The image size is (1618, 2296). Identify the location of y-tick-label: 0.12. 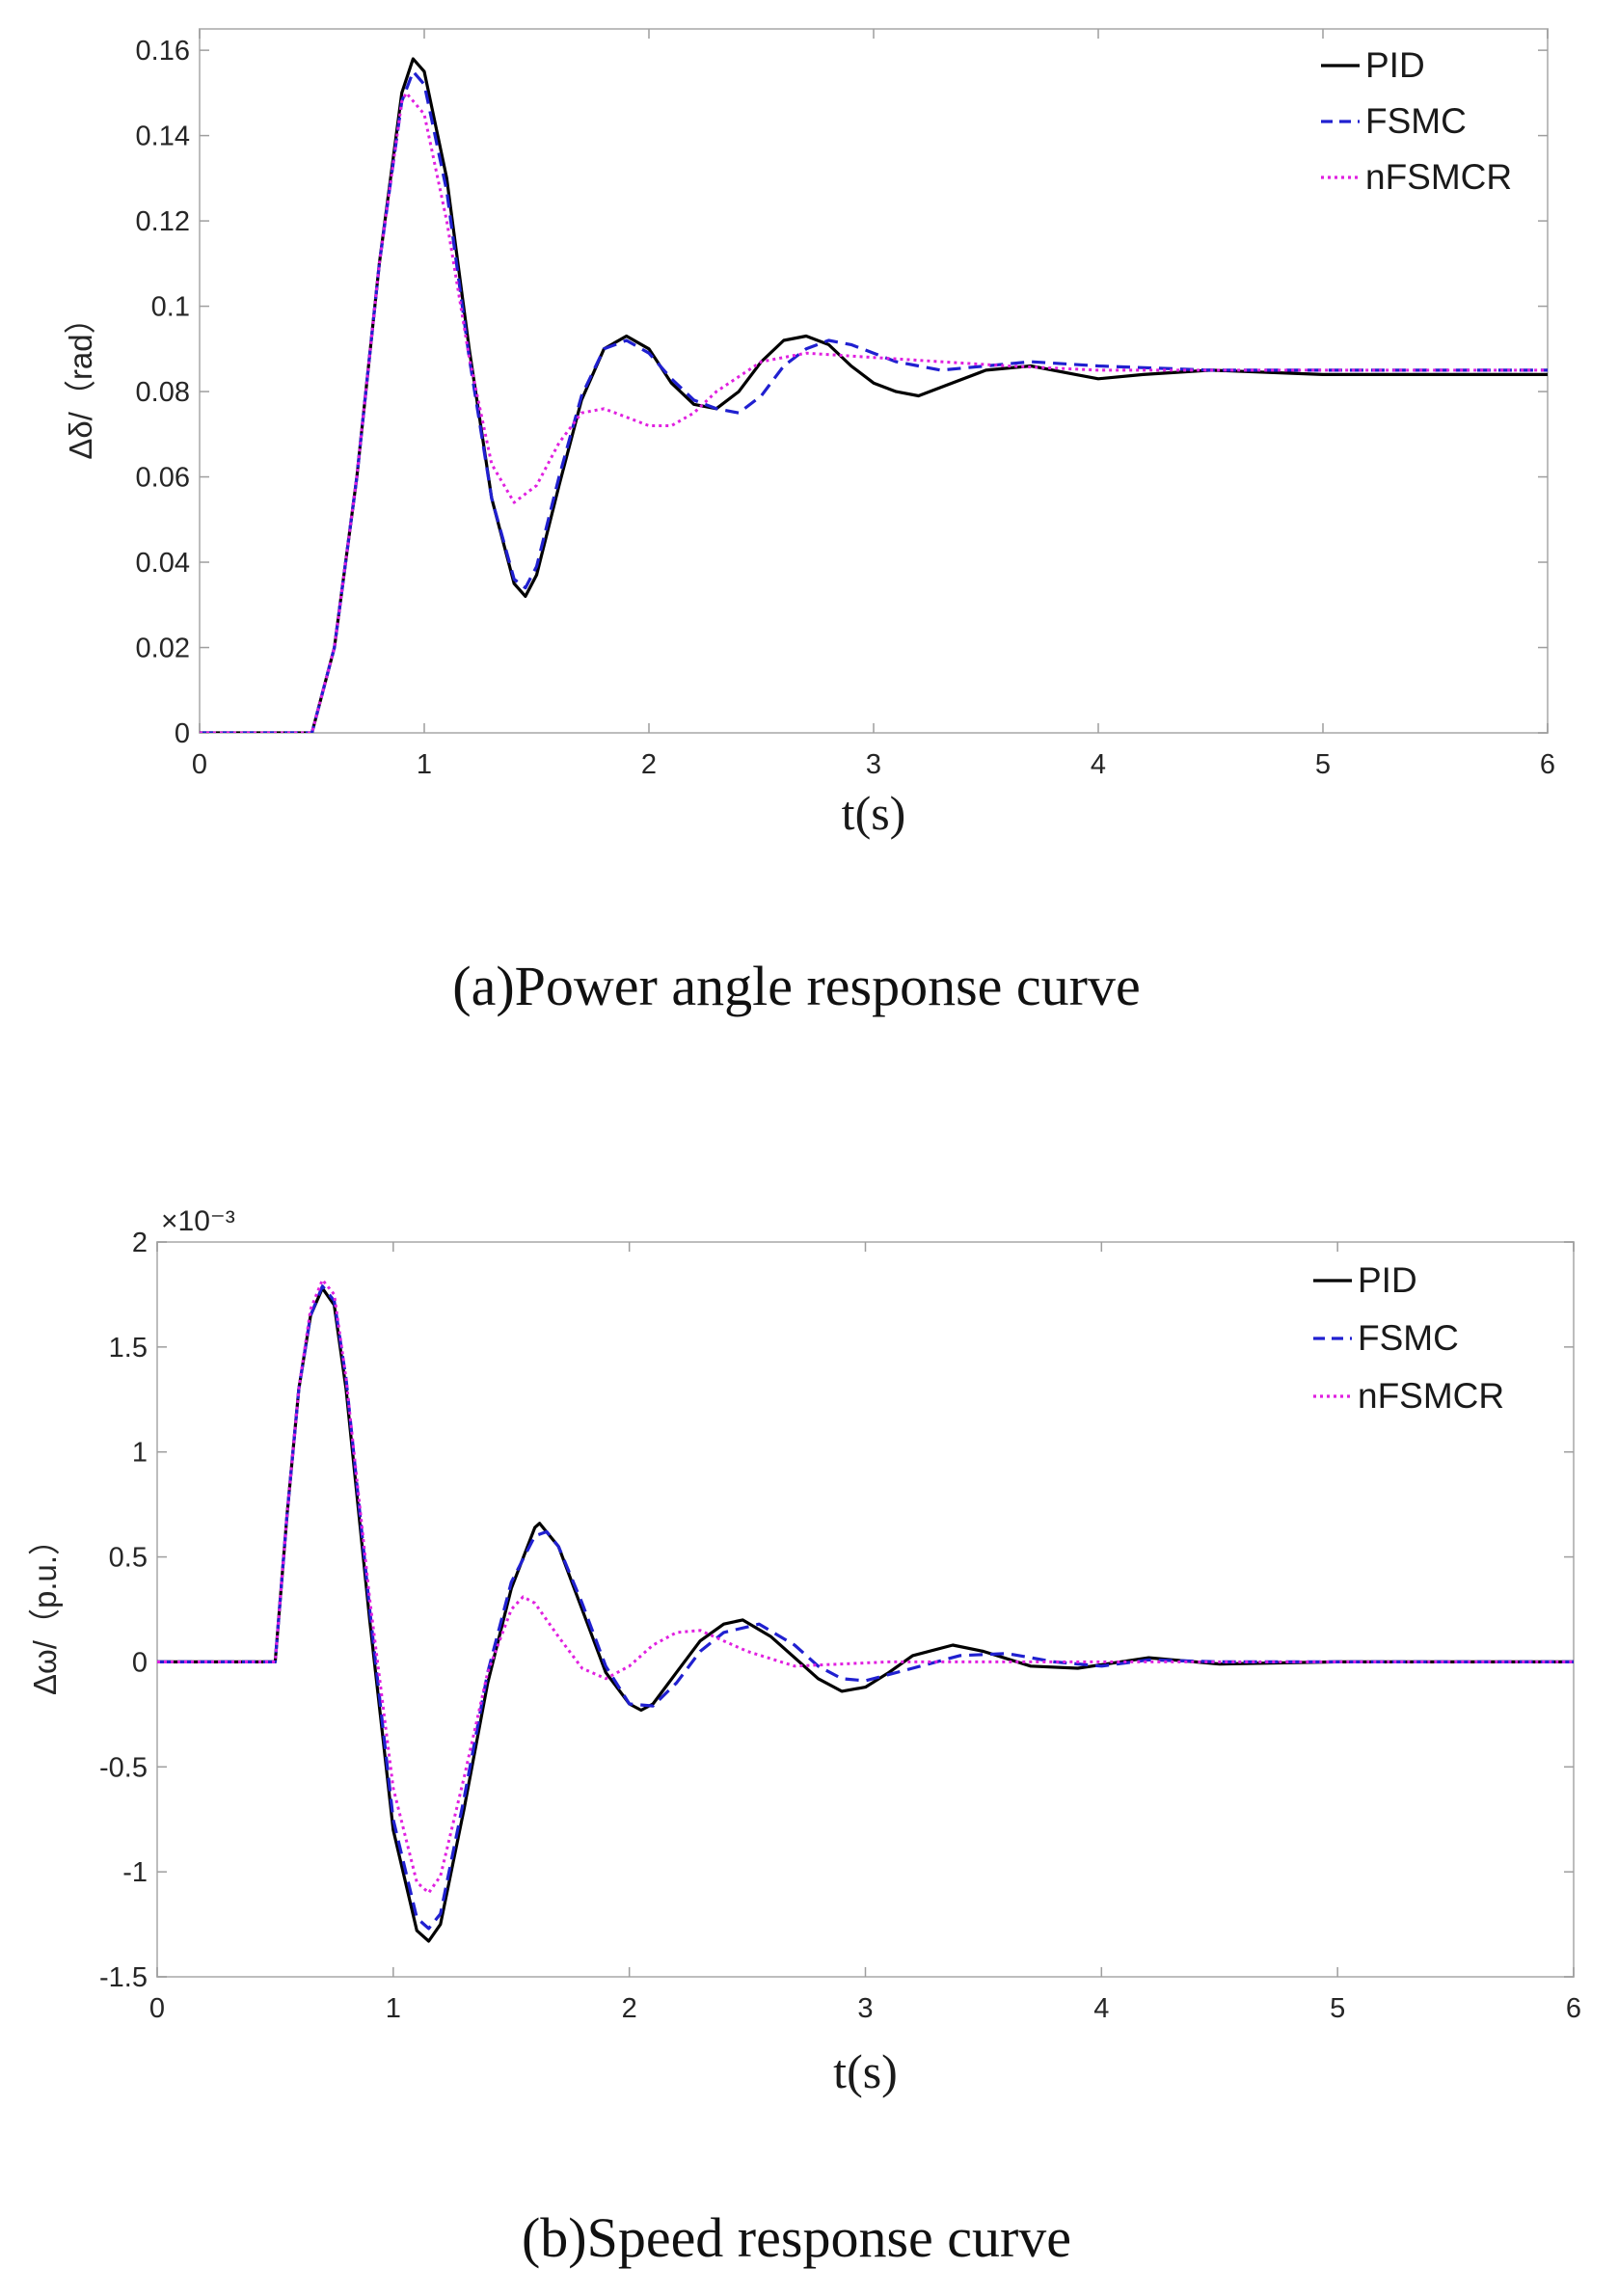
(163, 221).